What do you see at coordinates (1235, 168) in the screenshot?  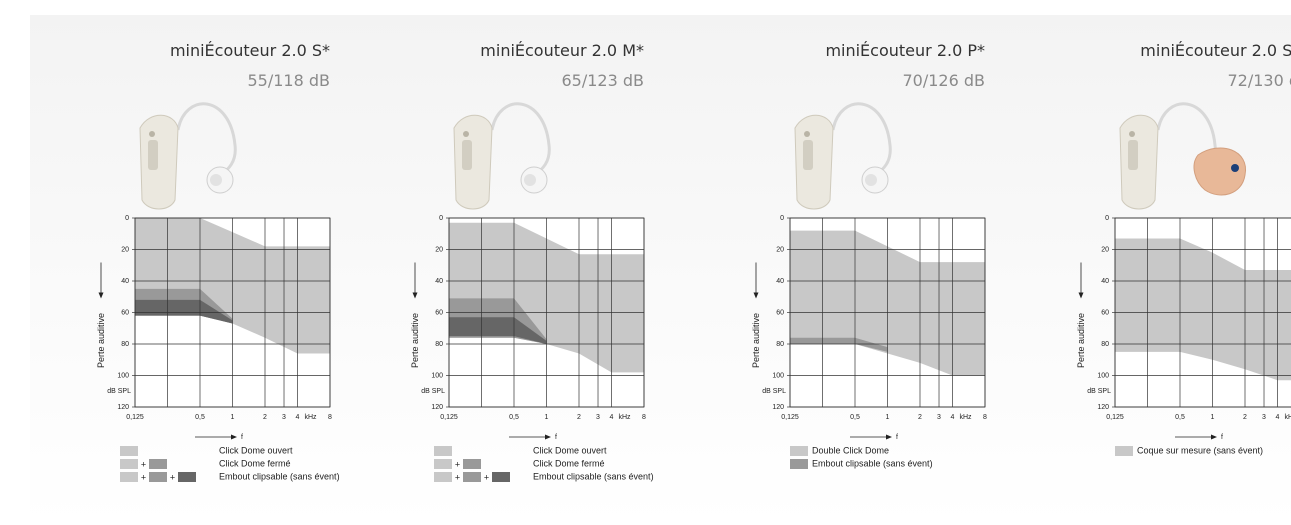 I see `shell-vent` at bounding box center [1235, 168].